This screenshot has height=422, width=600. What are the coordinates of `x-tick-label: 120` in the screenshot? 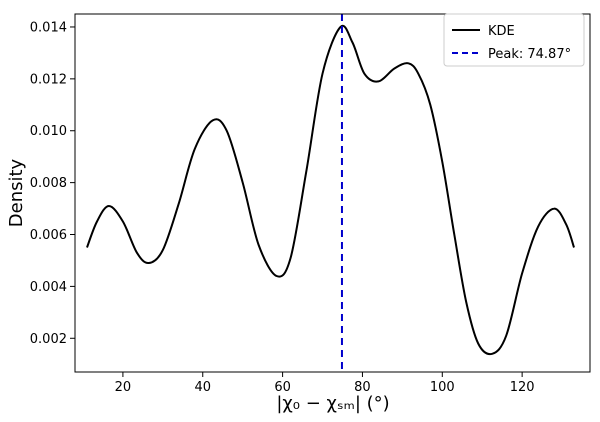 It's located at (522, 387).